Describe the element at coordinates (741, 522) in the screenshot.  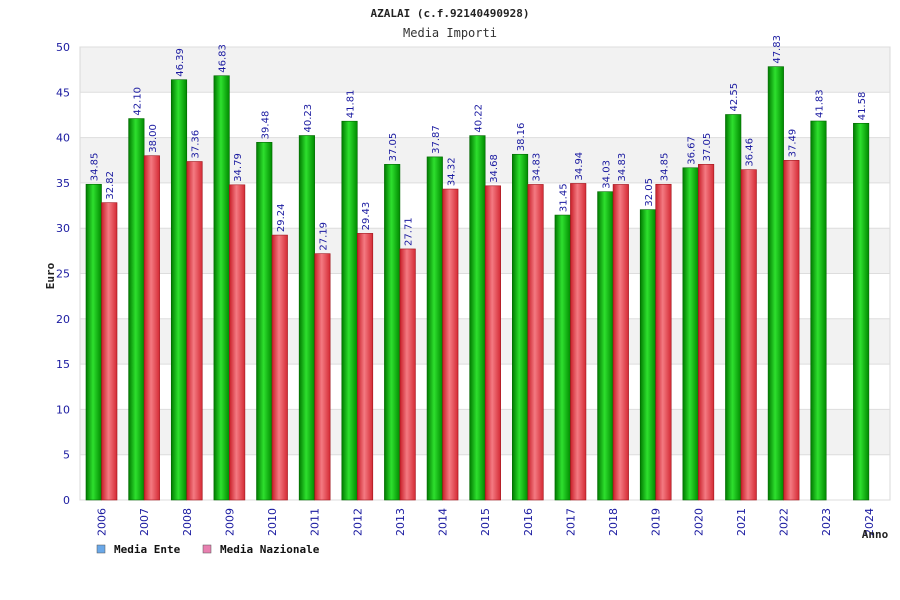
I see `x-tick-label-2021: 2021` at that location.